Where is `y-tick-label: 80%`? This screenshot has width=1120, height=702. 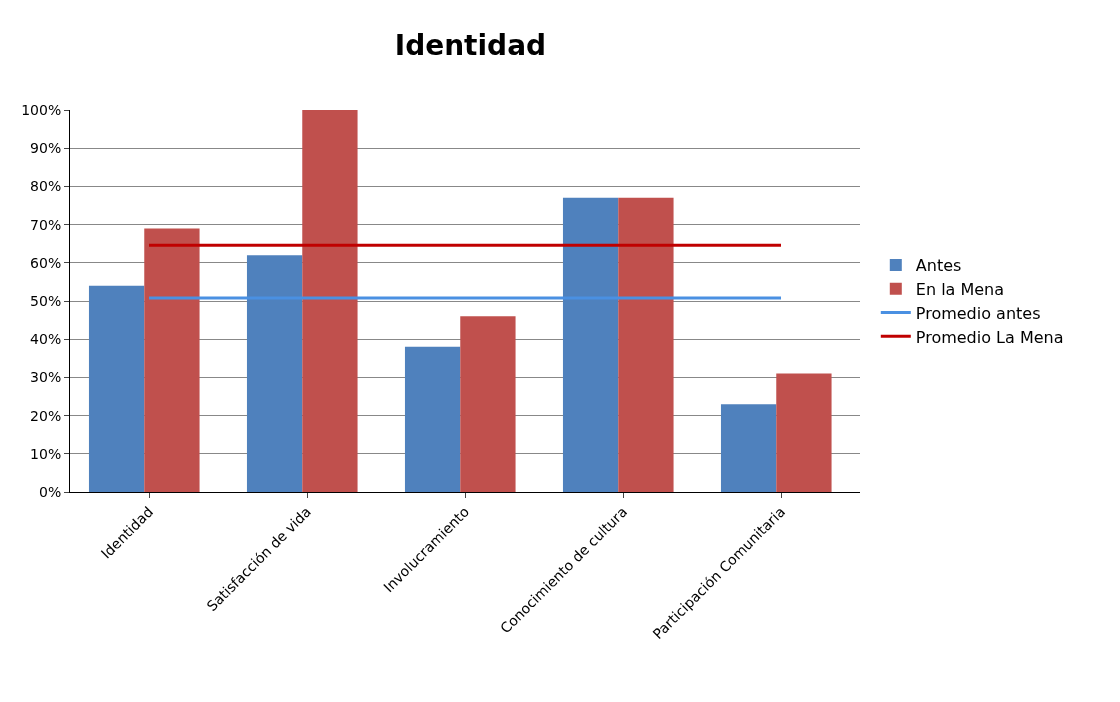 y-tick-label: 80% is located at coordinates (46, 186).